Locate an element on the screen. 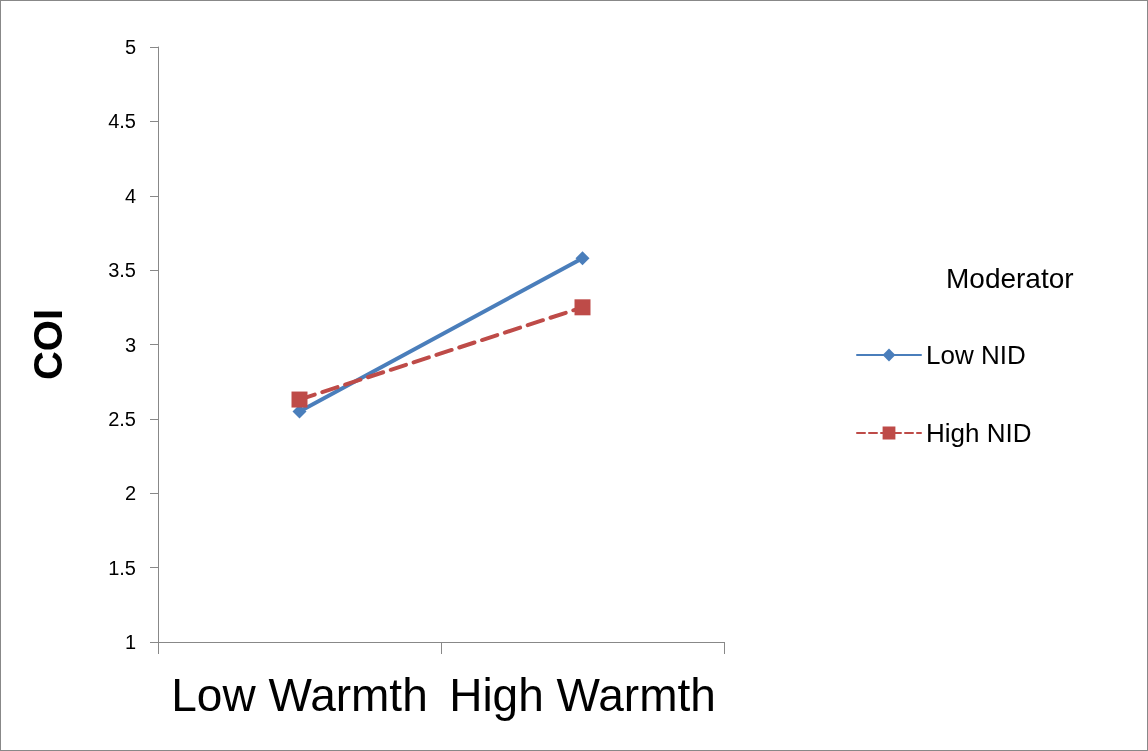 This screenshot has width=1148, height=751. legend-label: Low NID is located at coordinates (976, 355).